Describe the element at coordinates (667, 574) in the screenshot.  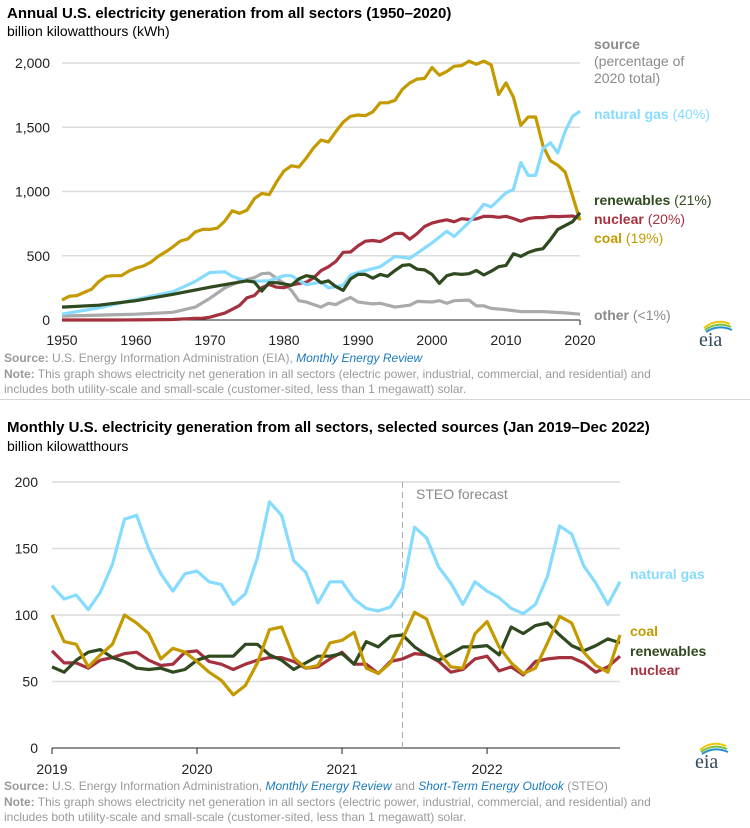
I see `label-natural-gas: natural gas` at that location.